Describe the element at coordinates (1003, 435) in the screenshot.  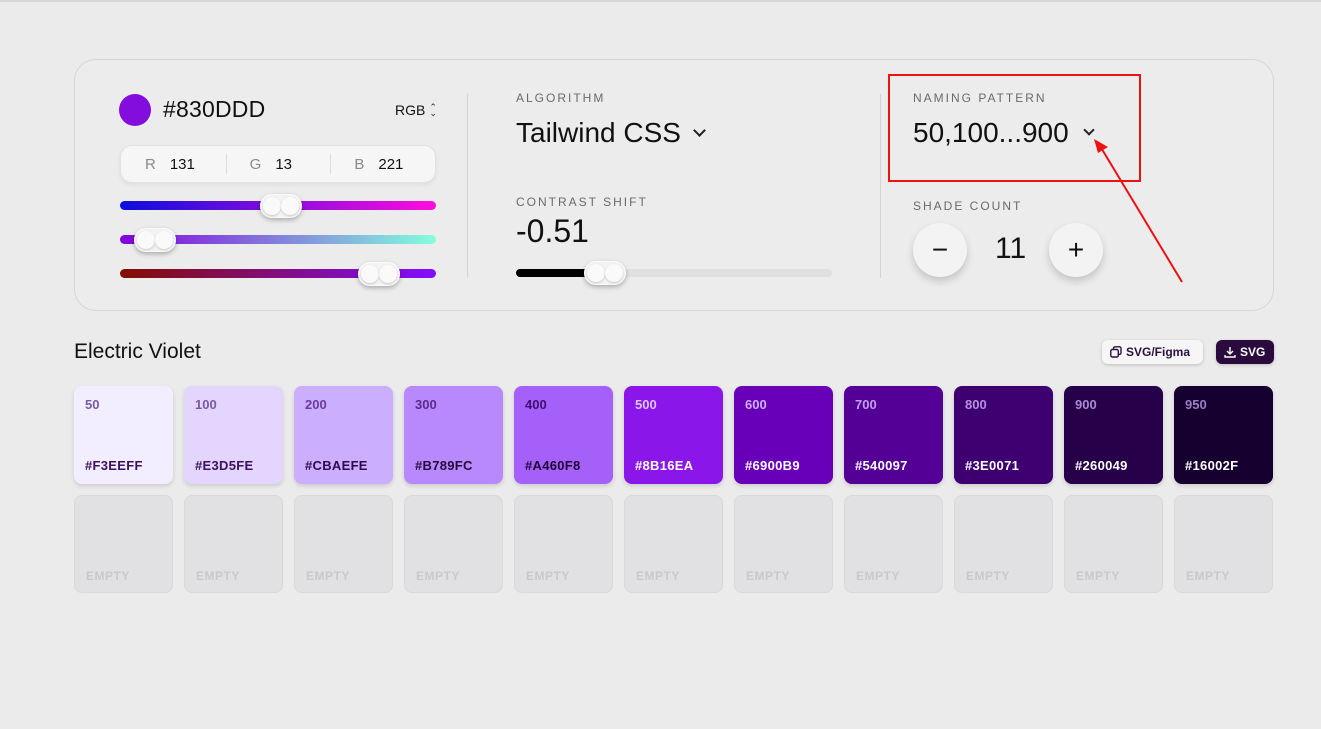
I see `shade-tile-800: 800 #3E0071` at that location.